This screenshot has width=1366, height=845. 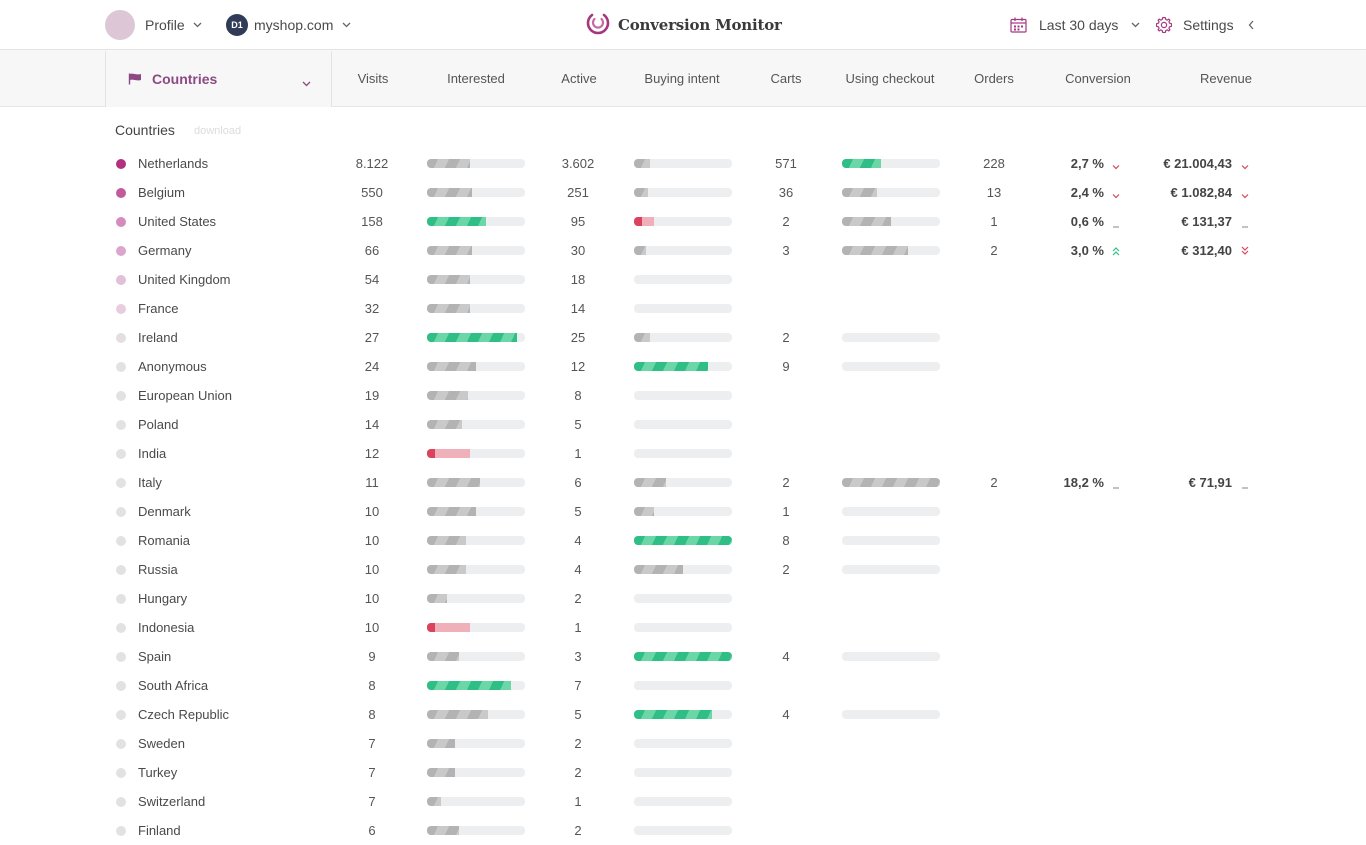 I want to click on table-row: Spain 9 3 4, so click(x=683, y=656).